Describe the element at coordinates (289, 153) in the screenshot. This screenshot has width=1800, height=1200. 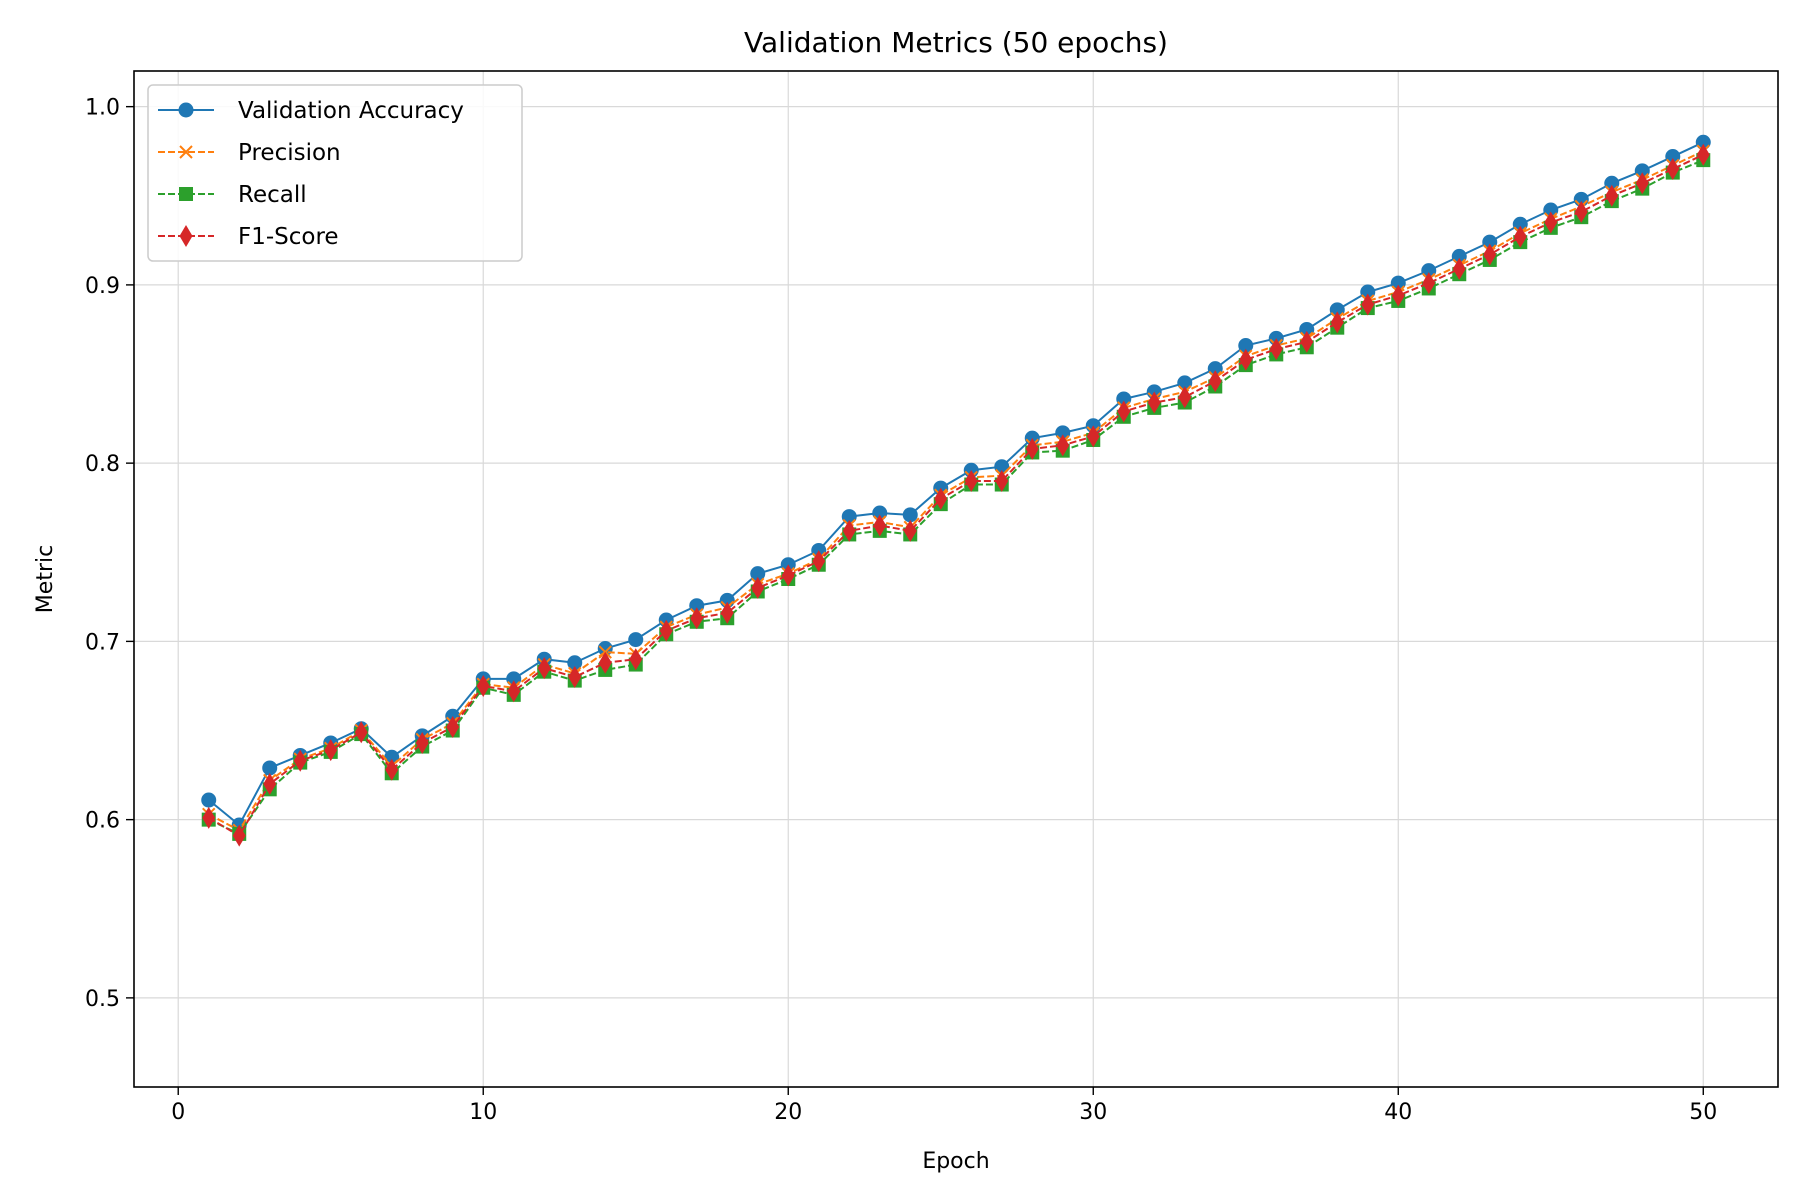
I see `legend-label-precision: Precision` at that location.